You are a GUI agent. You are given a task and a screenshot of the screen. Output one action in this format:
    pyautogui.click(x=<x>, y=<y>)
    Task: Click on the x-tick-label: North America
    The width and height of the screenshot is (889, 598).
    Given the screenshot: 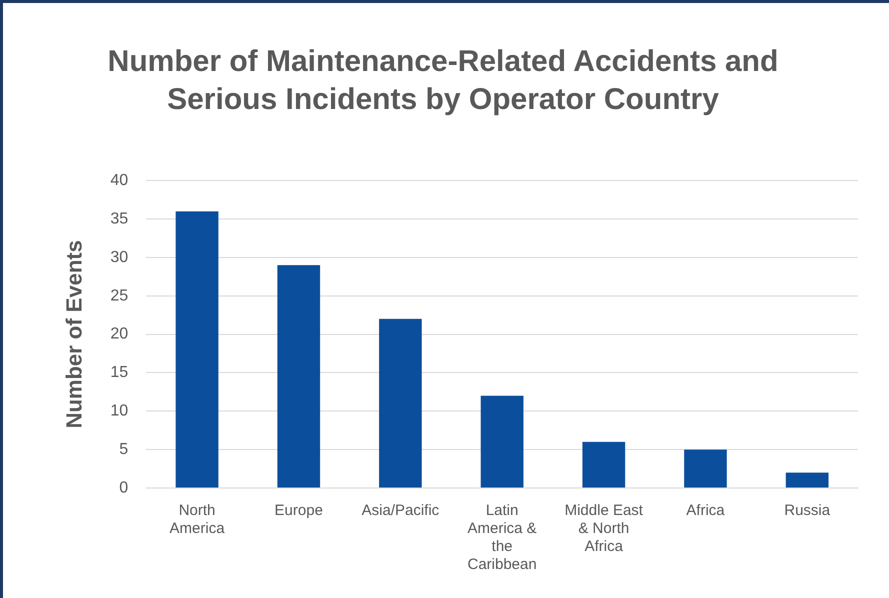 What is the action you would take?
    pyautogui.click(x=198, y=520)
    